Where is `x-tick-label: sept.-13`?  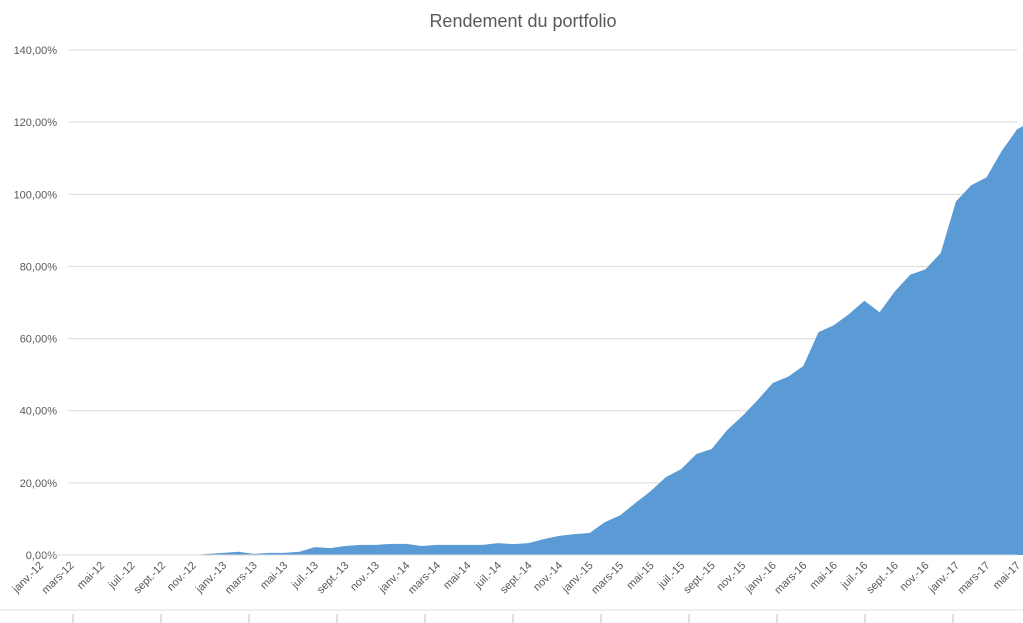 x-tick-label: sept.-13 is located at coordinates (333, 578).